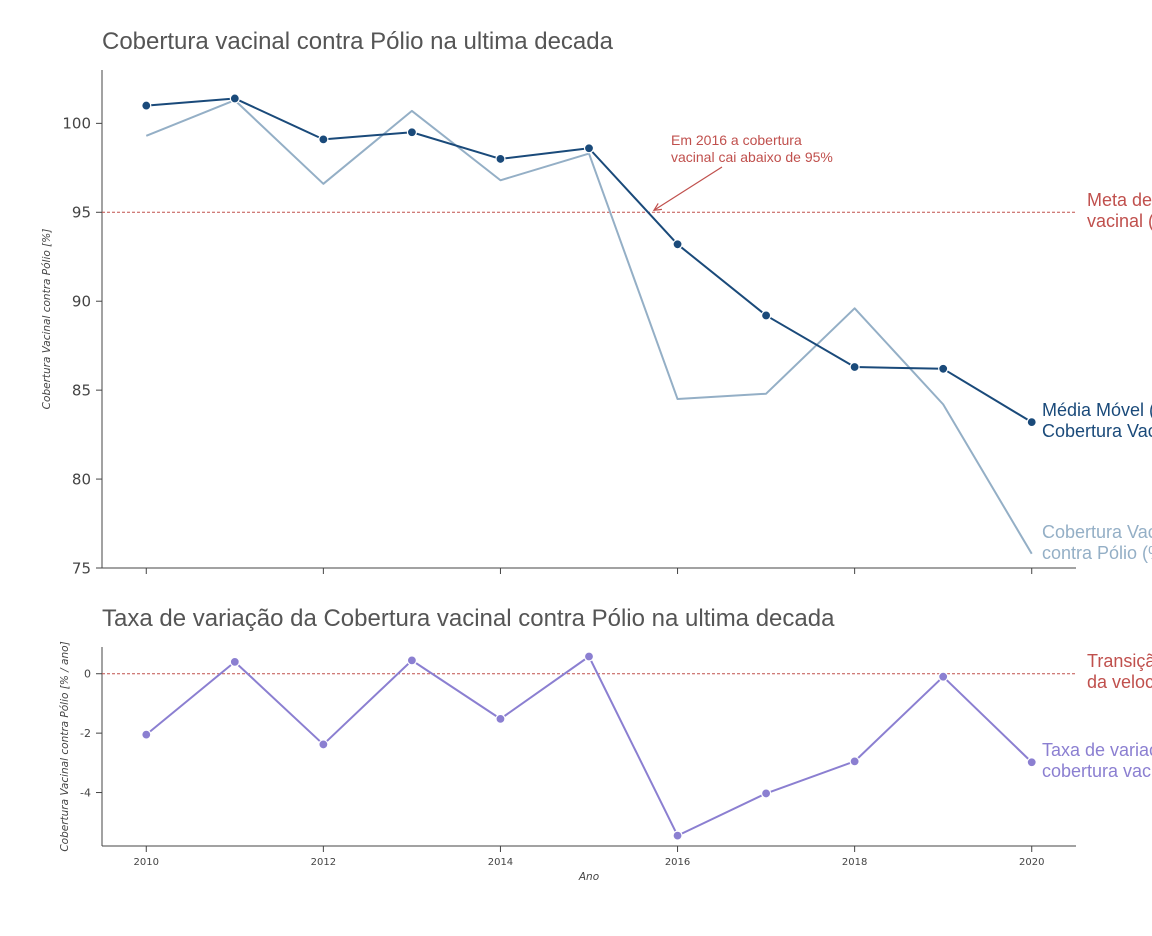  What do you see at coordinates (47, 319) in the screenshot?
I see `y-axis-label: Cobertura Vacinal contra Pólio [%]` at bounding box center [47, 319].